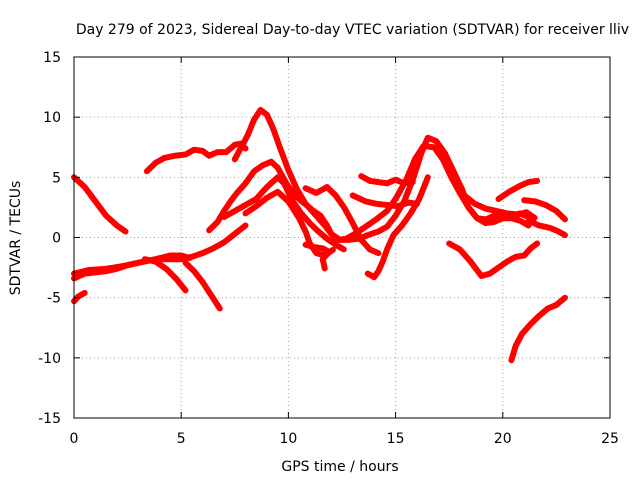 This screenshot has height=485, width=640. Describe the element at coordinates (196, 157) in the screenshot. I see `series-track-07-core` at that location.